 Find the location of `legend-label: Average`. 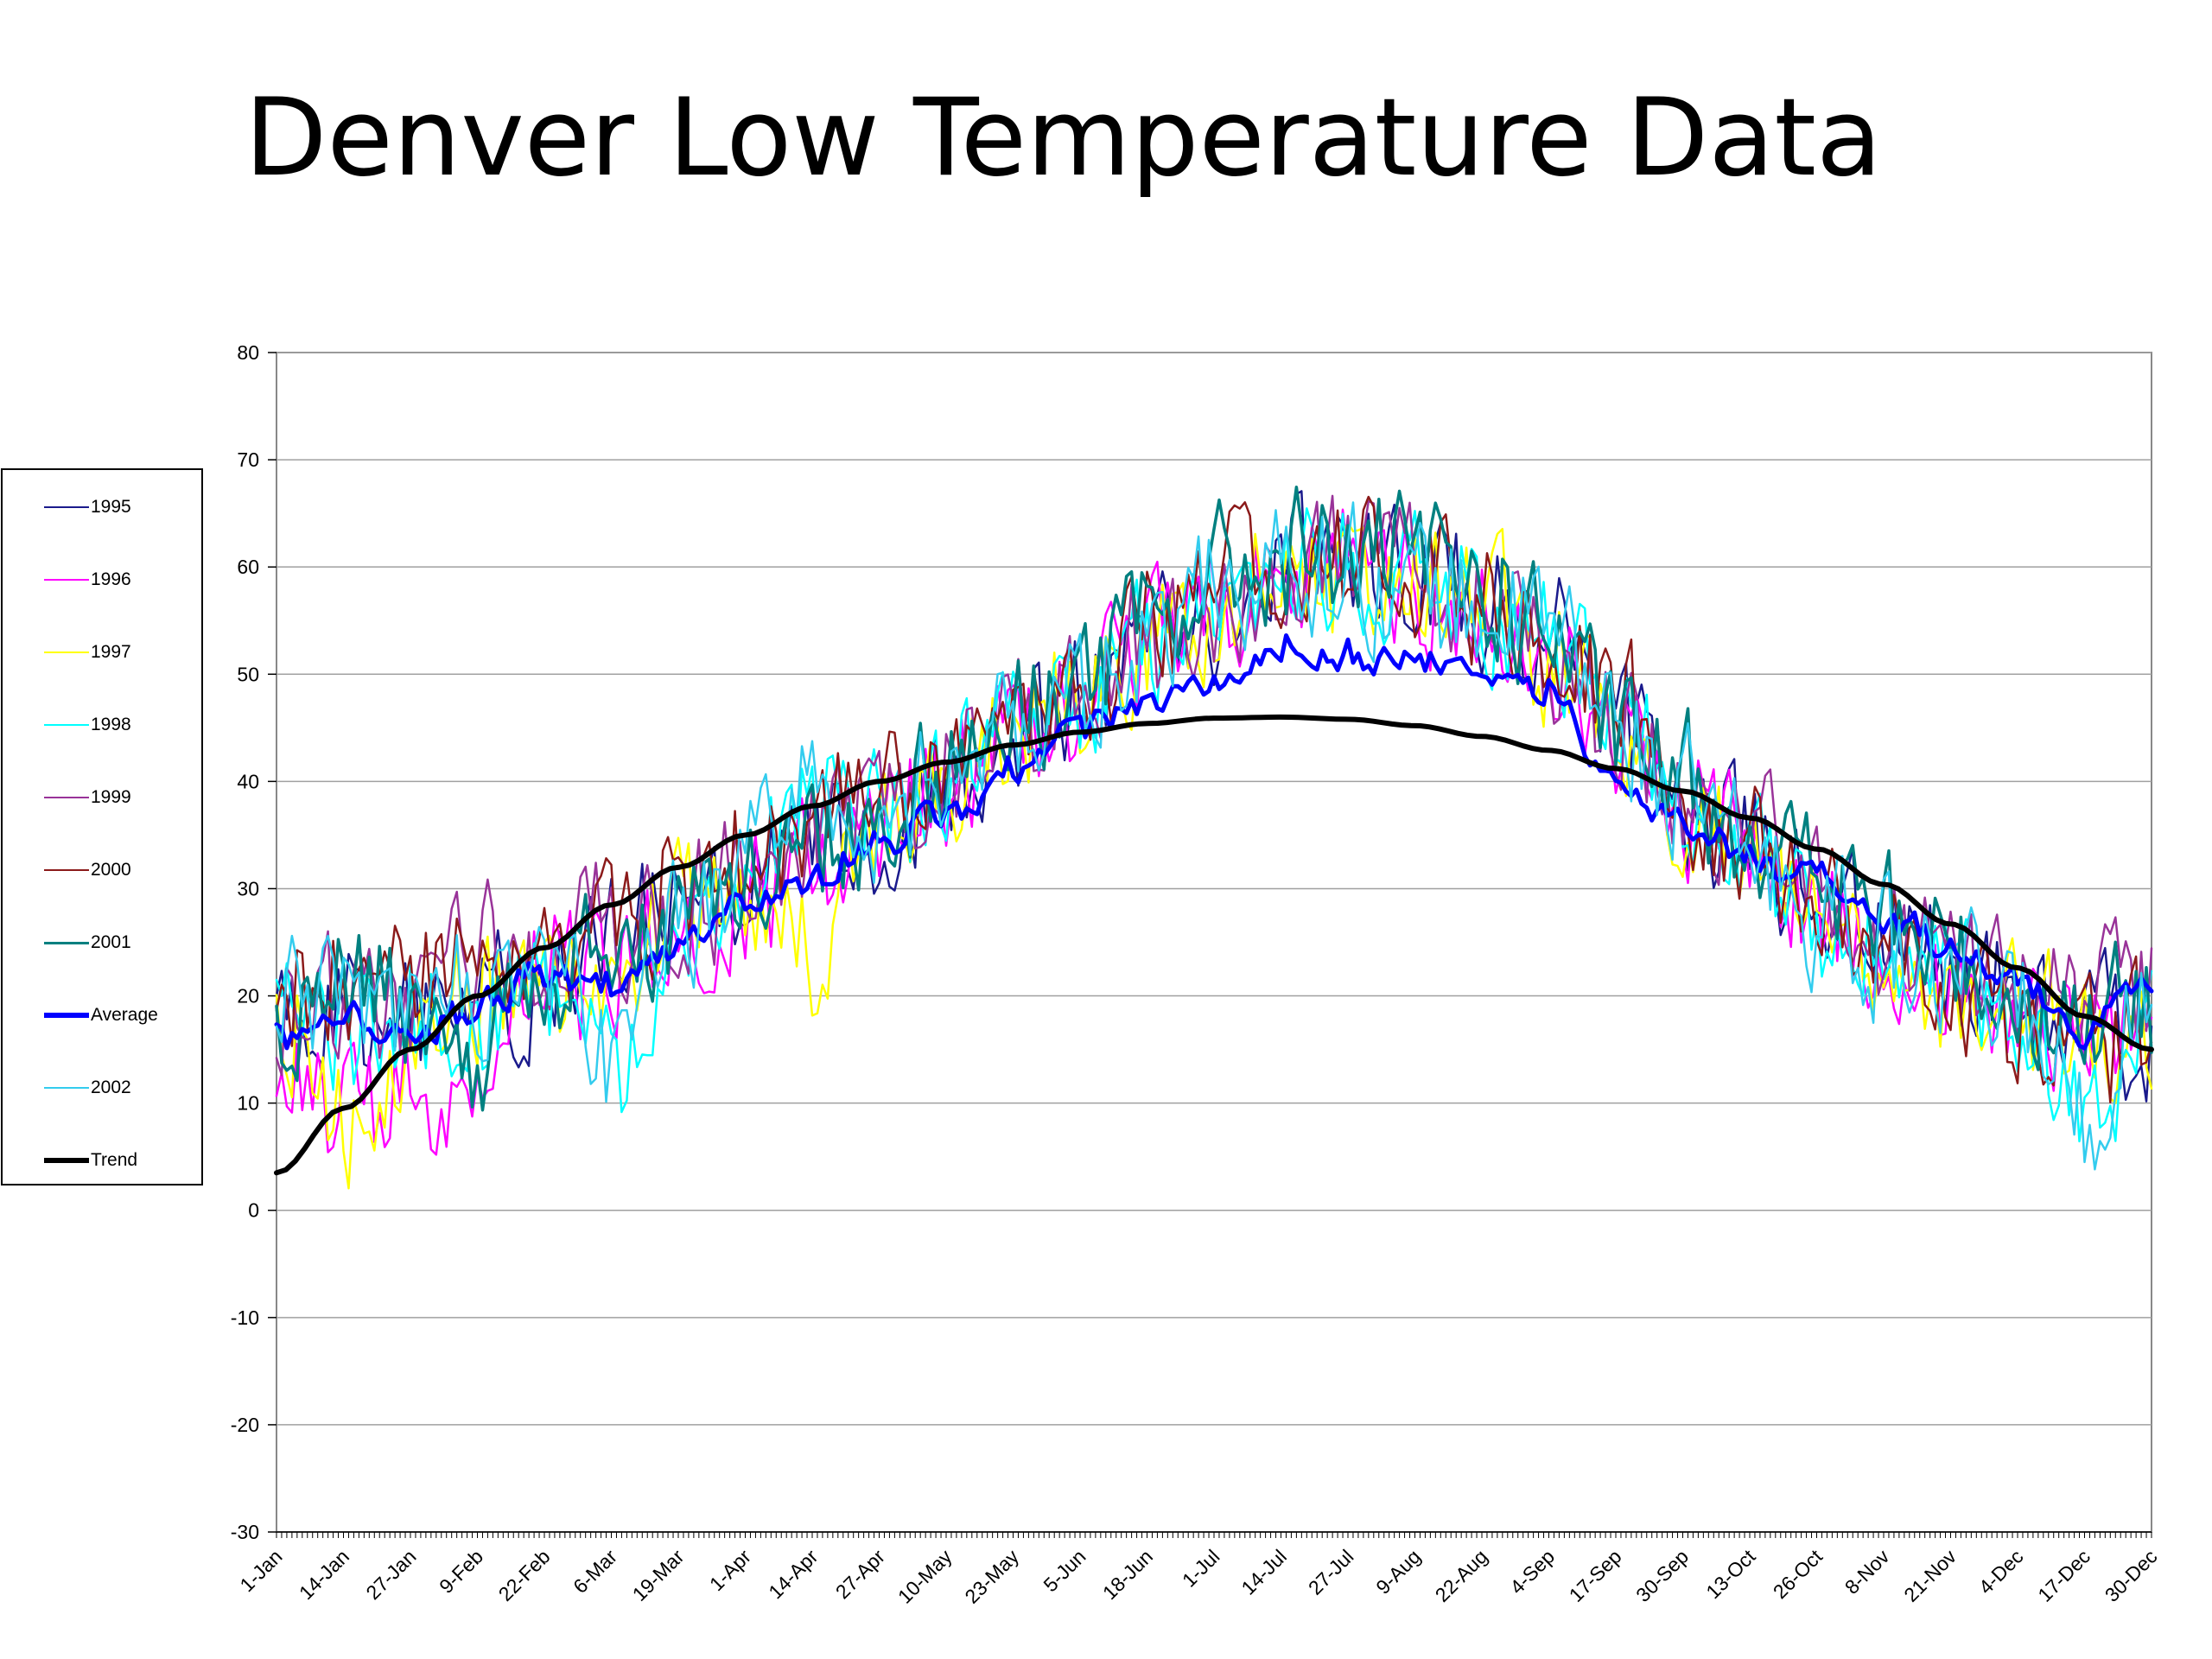

legend-label: Average is located at coordinates (124, 1015).